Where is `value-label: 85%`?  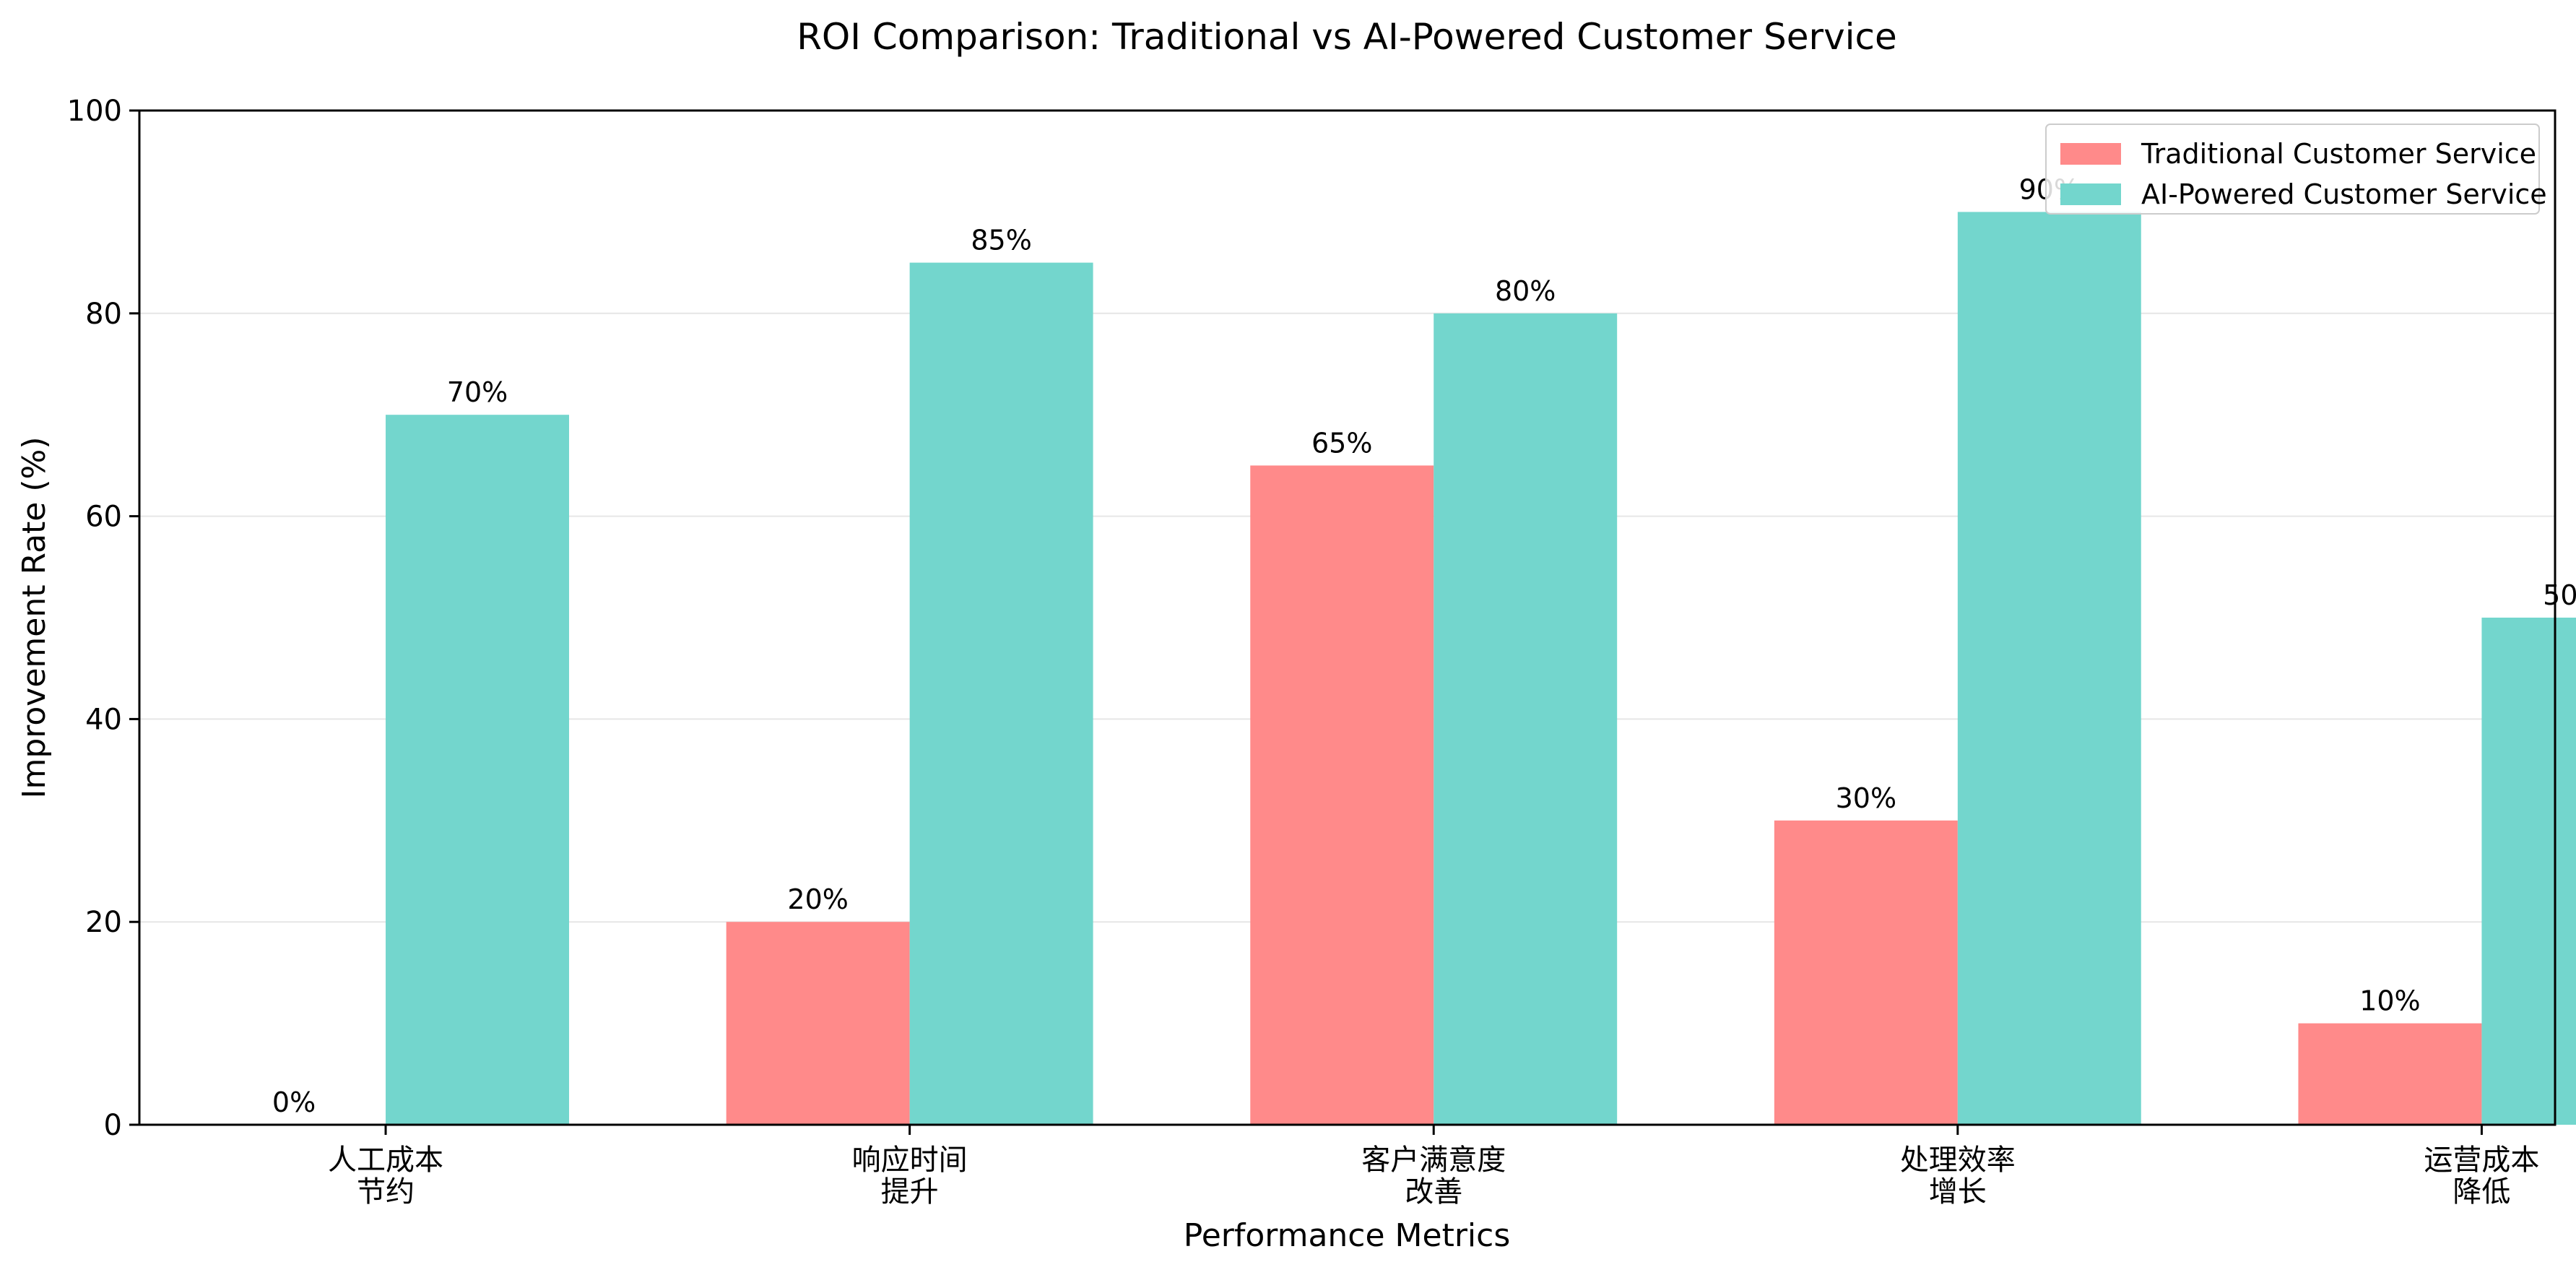 value-label: 85% is located at coordinates (1001, 240).